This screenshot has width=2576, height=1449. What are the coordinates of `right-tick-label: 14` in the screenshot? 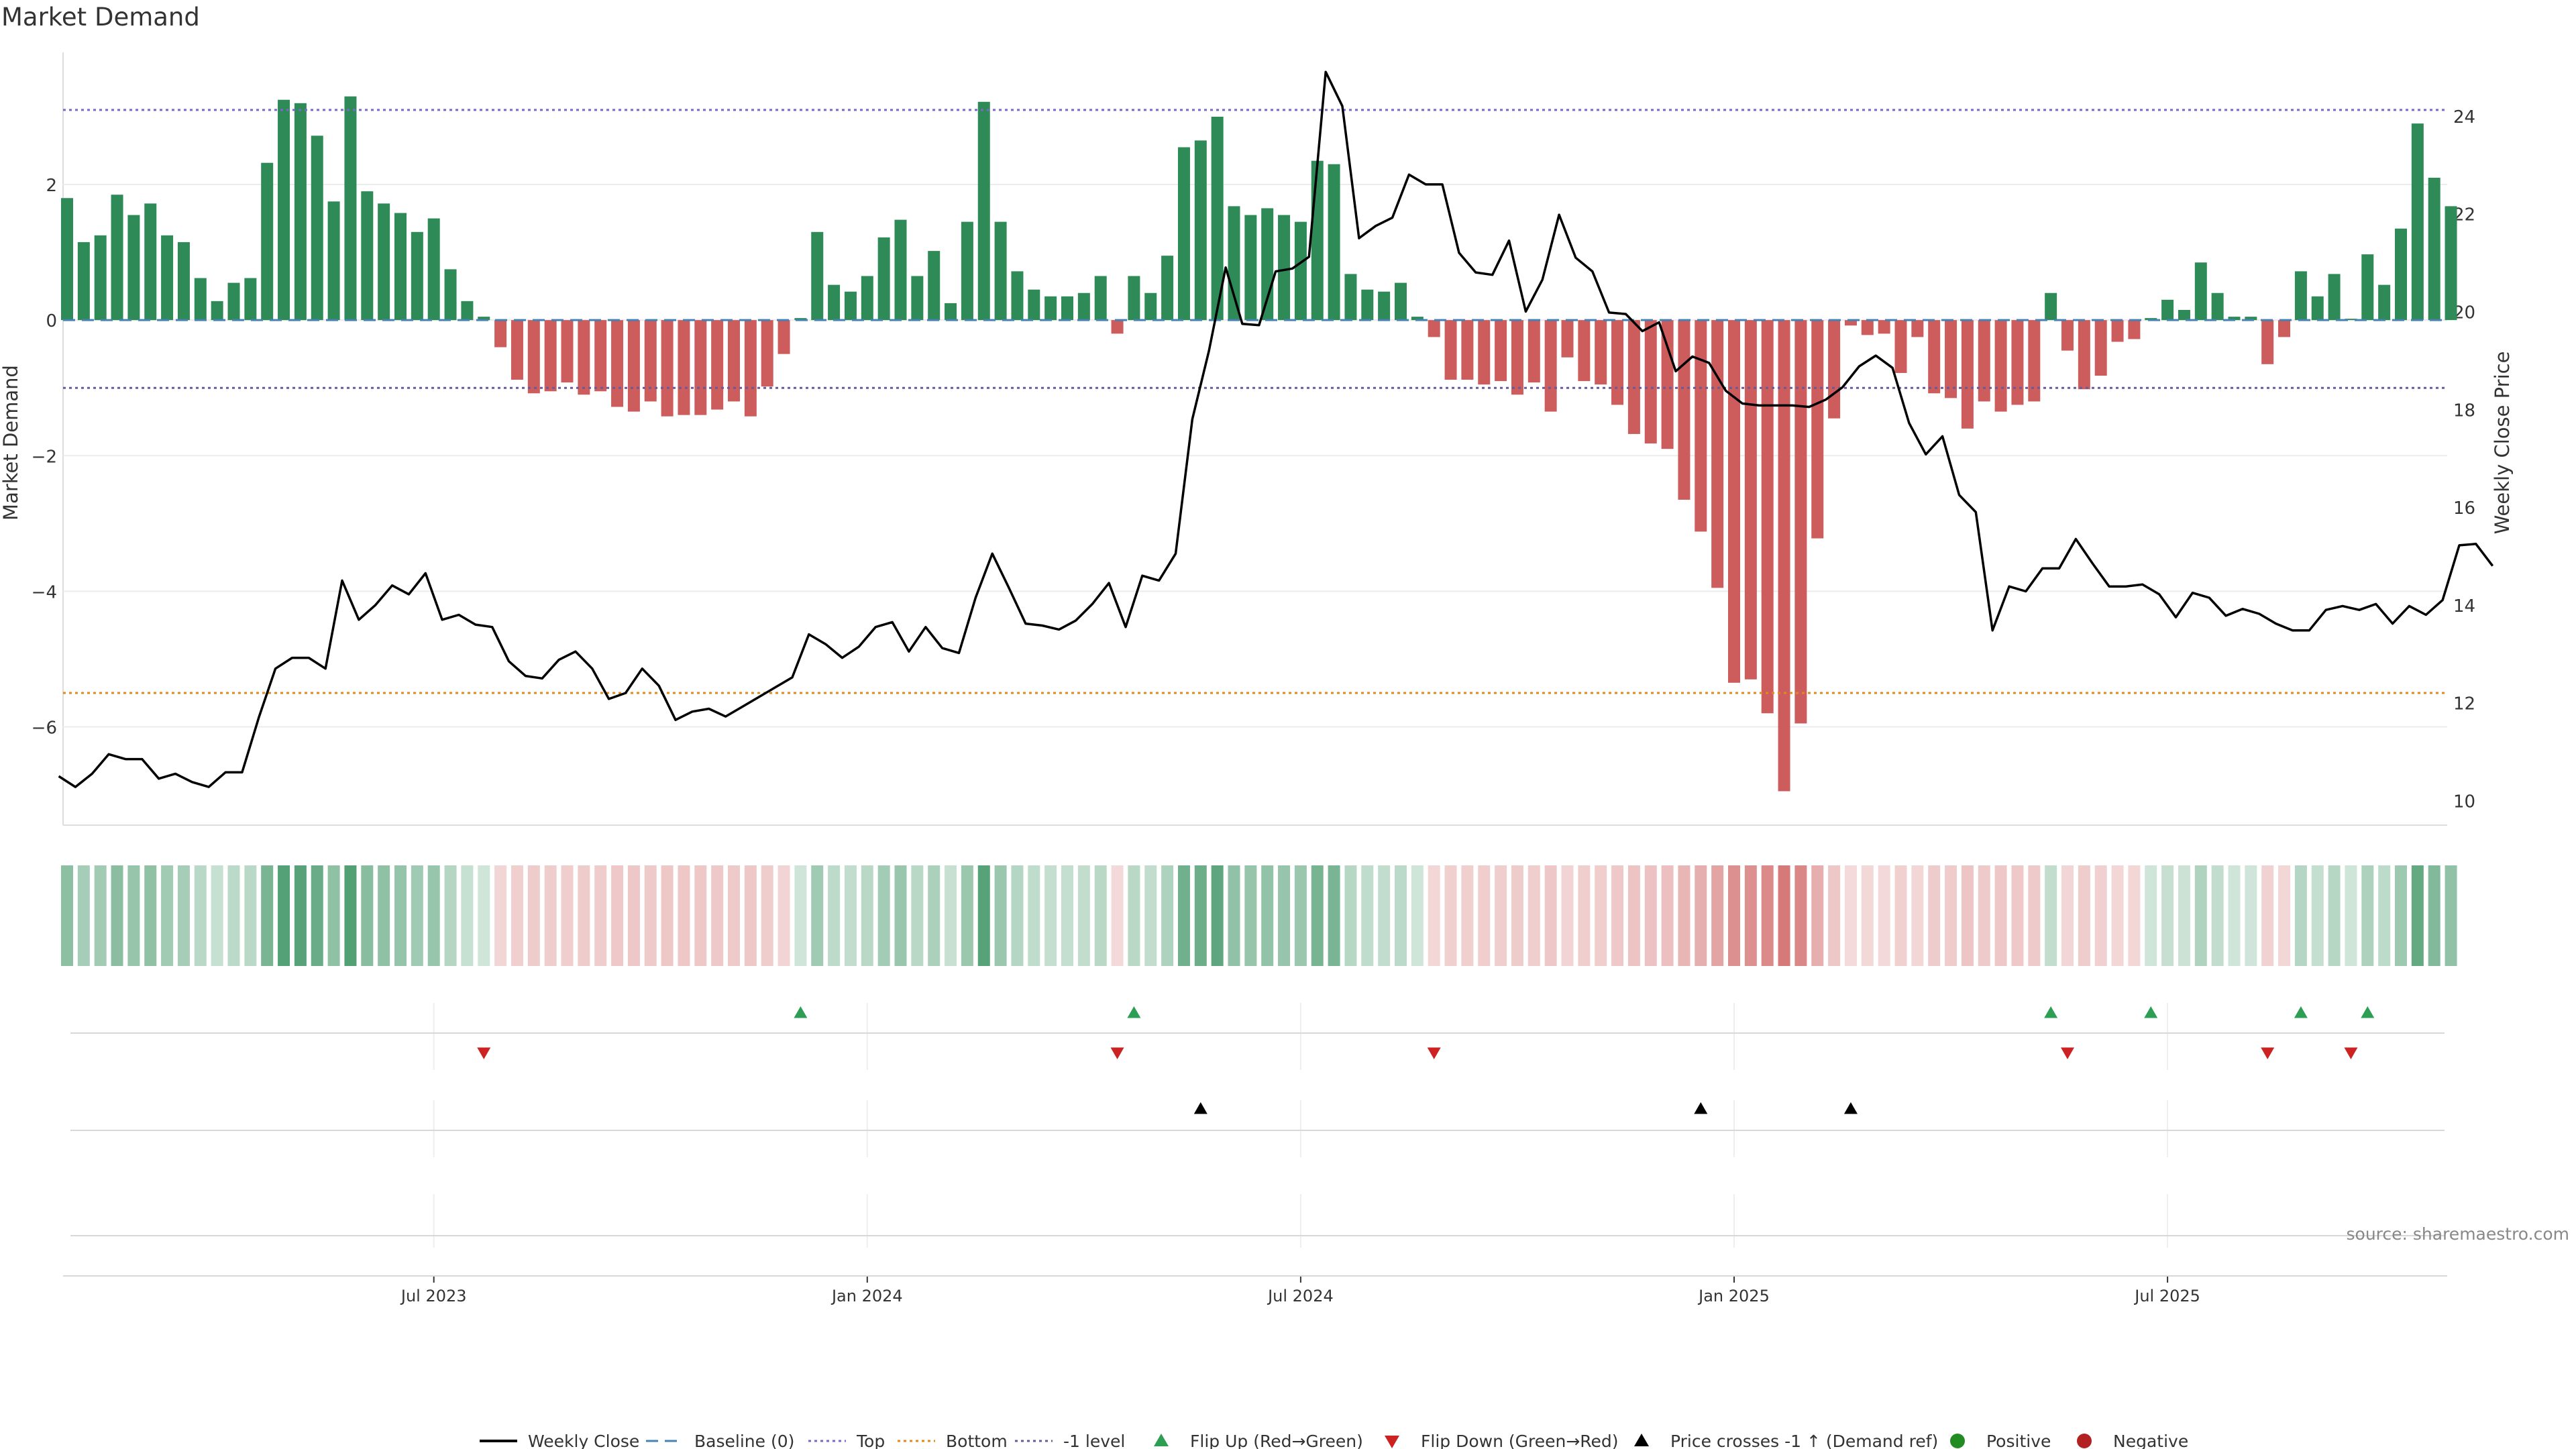 It's located at (2464, 606).